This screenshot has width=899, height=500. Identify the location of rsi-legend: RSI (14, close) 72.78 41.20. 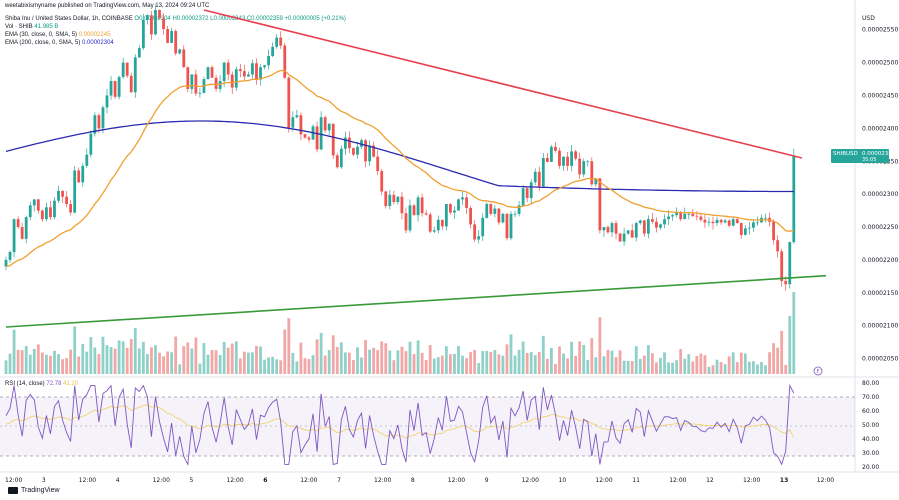
(41, 384).